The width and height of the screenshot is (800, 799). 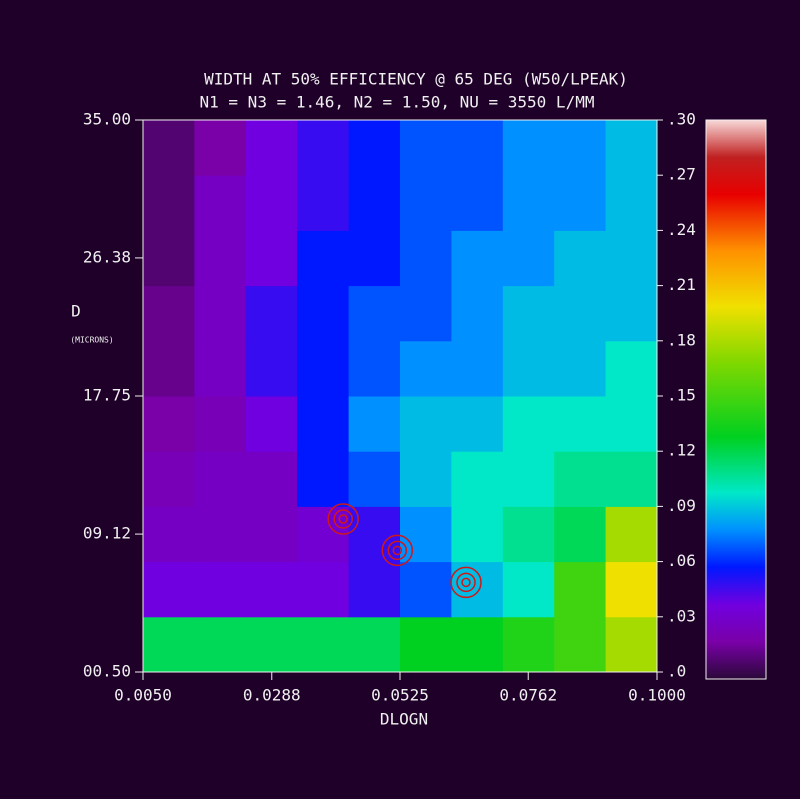 What do you see at coordinates (681, 229) in the screenshot?
I see `colorbar-tick-label: .24` at bounding box center [681, 229].